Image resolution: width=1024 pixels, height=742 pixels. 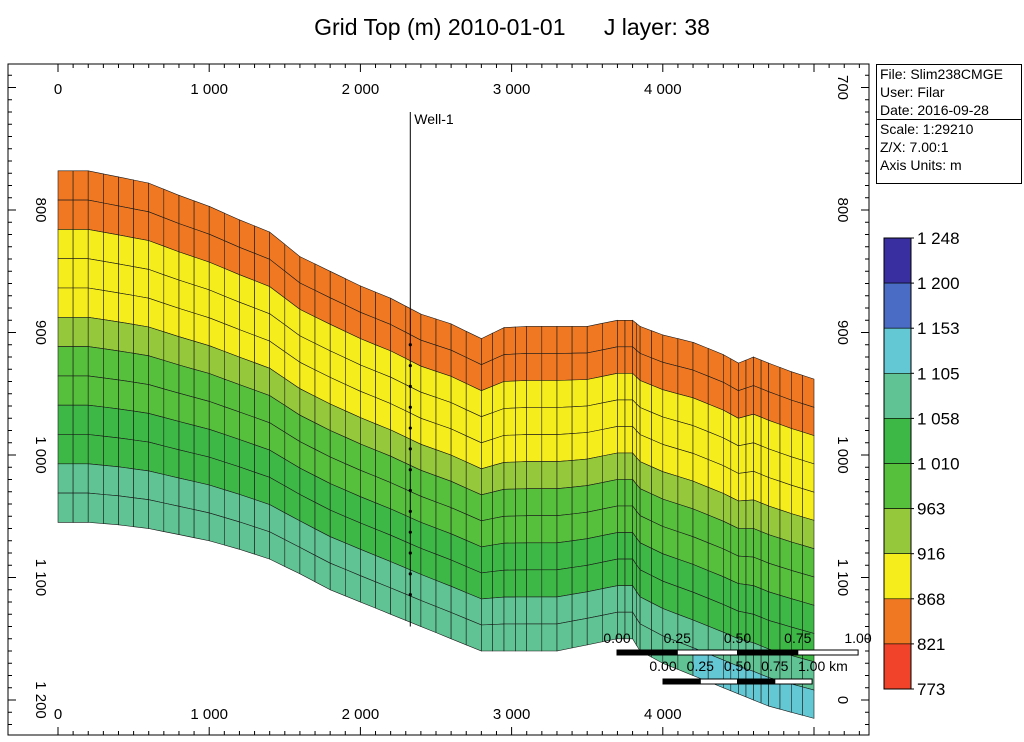 What do you see at coordinates (663, 714) in the screenshot?
I see `x-tick-label-bottom: 4 000` at bounding box center [663, 714].